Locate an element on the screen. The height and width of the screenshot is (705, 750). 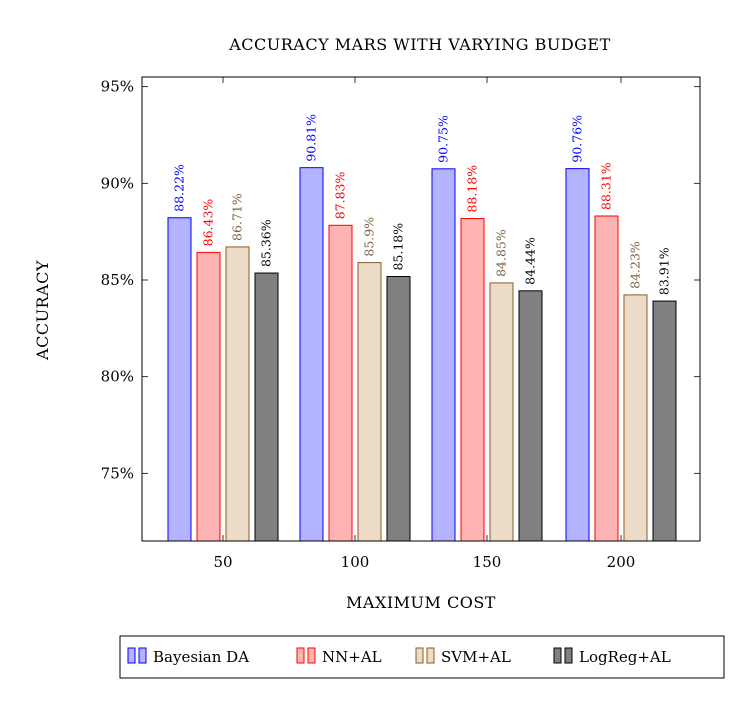
chart-title: ACCURACY MARS WITH VARYING BUDGET is located at coordinates (419, 44).